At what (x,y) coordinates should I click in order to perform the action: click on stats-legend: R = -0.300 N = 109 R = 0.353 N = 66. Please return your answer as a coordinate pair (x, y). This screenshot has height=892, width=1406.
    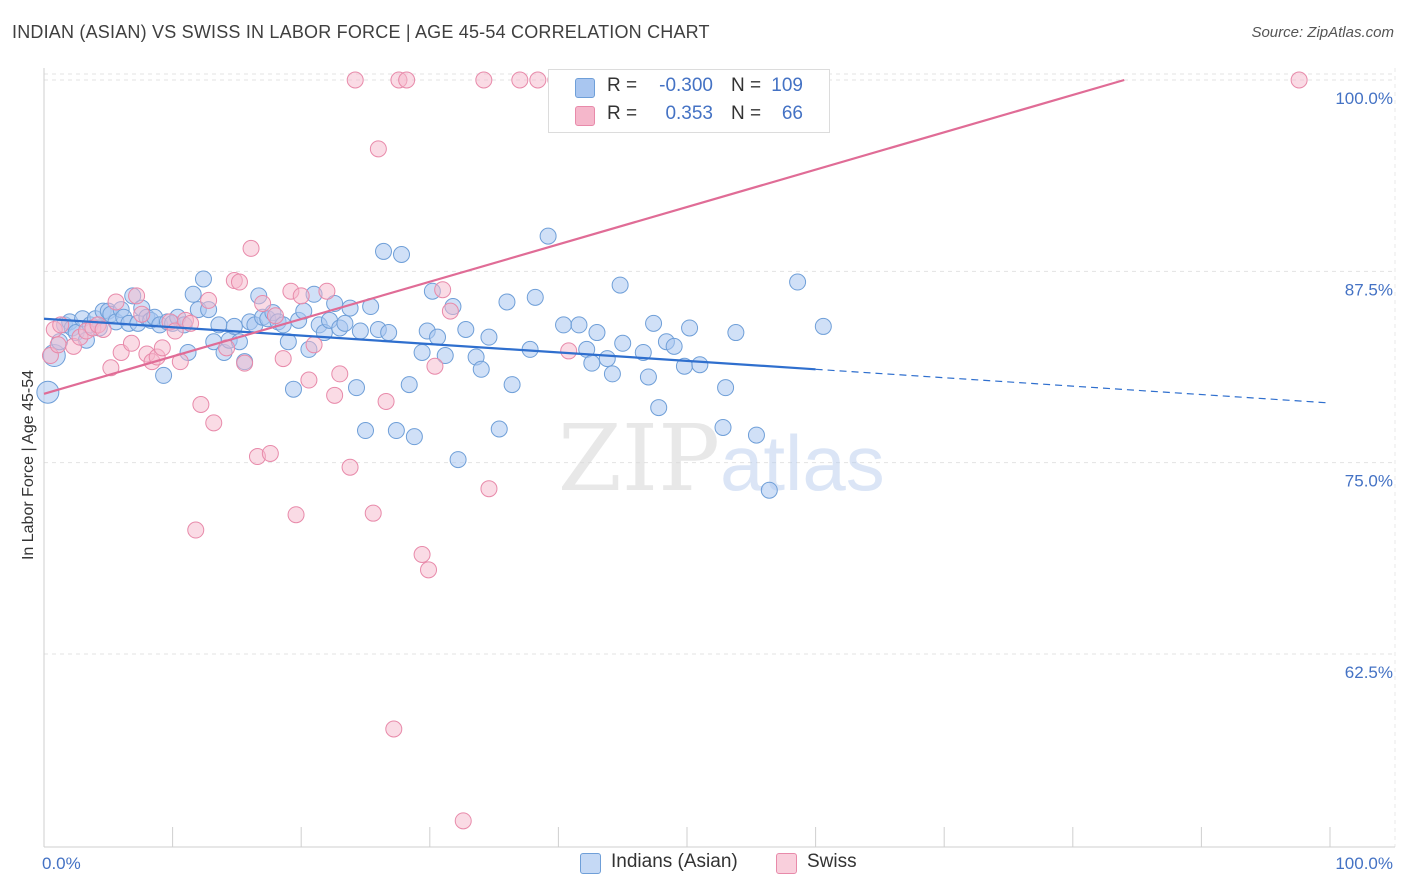
    Looking at the image, I should click on (689, 101).